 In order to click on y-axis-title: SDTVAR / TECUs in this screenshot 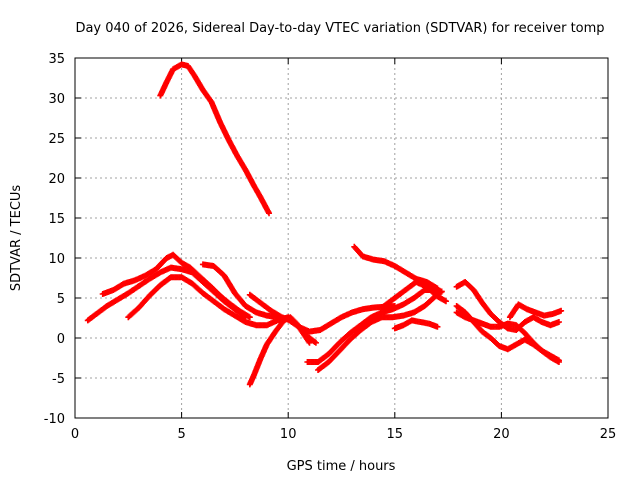, I will do `click(16, 238)`.